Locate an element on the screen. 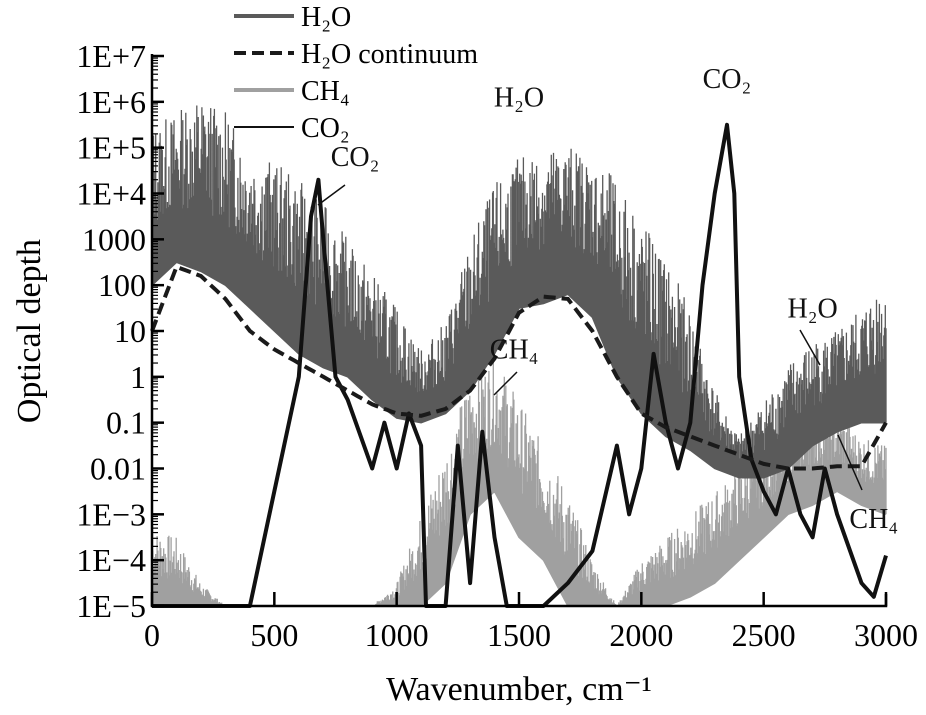  y-tick-label: 100 is located at coordinates (122, 285).